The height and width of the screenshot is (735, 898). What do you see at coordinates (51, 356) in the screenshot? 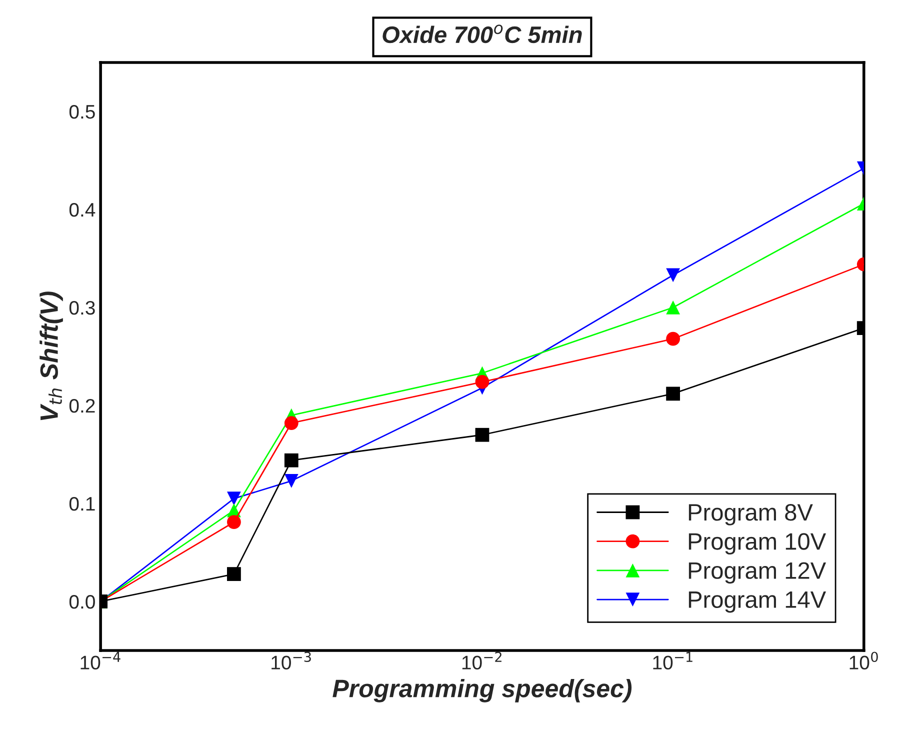
I see `y-axis-title: V$_{th}$ Shift(V)` at bounding box center [51, 356].